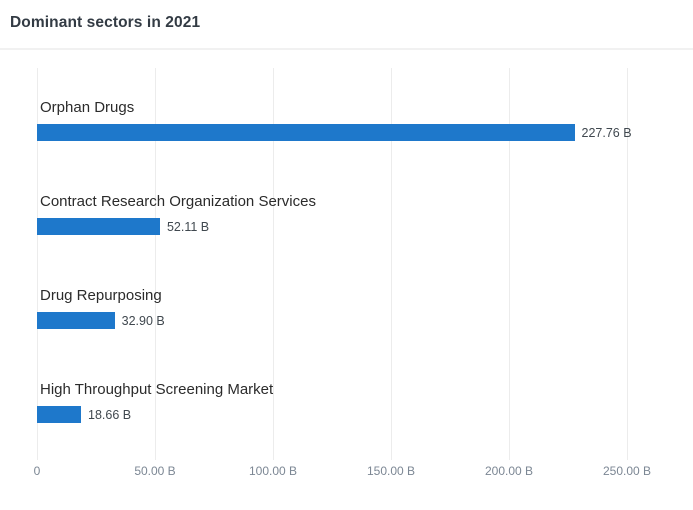 This screenshot has height=510, width=693. Describe the element at coordinates (143, 320) in the screenshot. I see `value-label: 32.90 B` at that location.